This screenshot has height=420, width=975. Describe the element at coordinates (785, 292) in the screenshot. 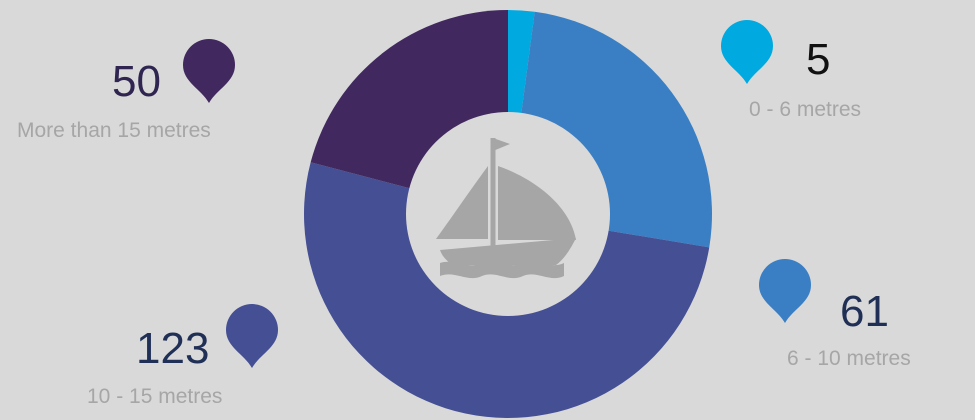

I see `pin-6-10-icon` at that location.